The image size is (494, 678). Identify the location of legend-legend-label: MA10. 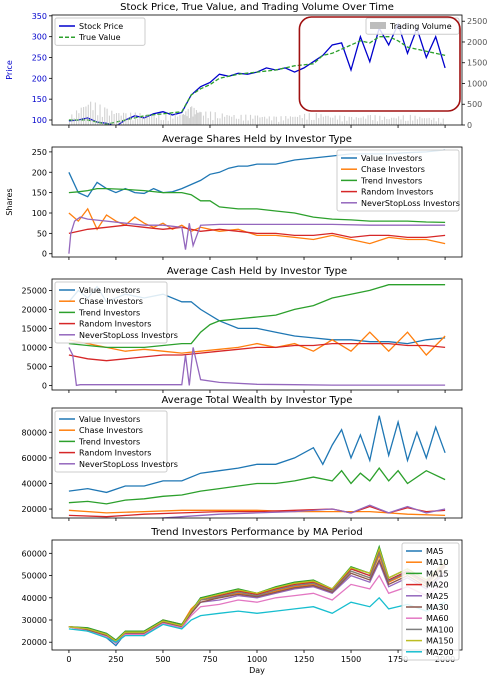
(437, 562).